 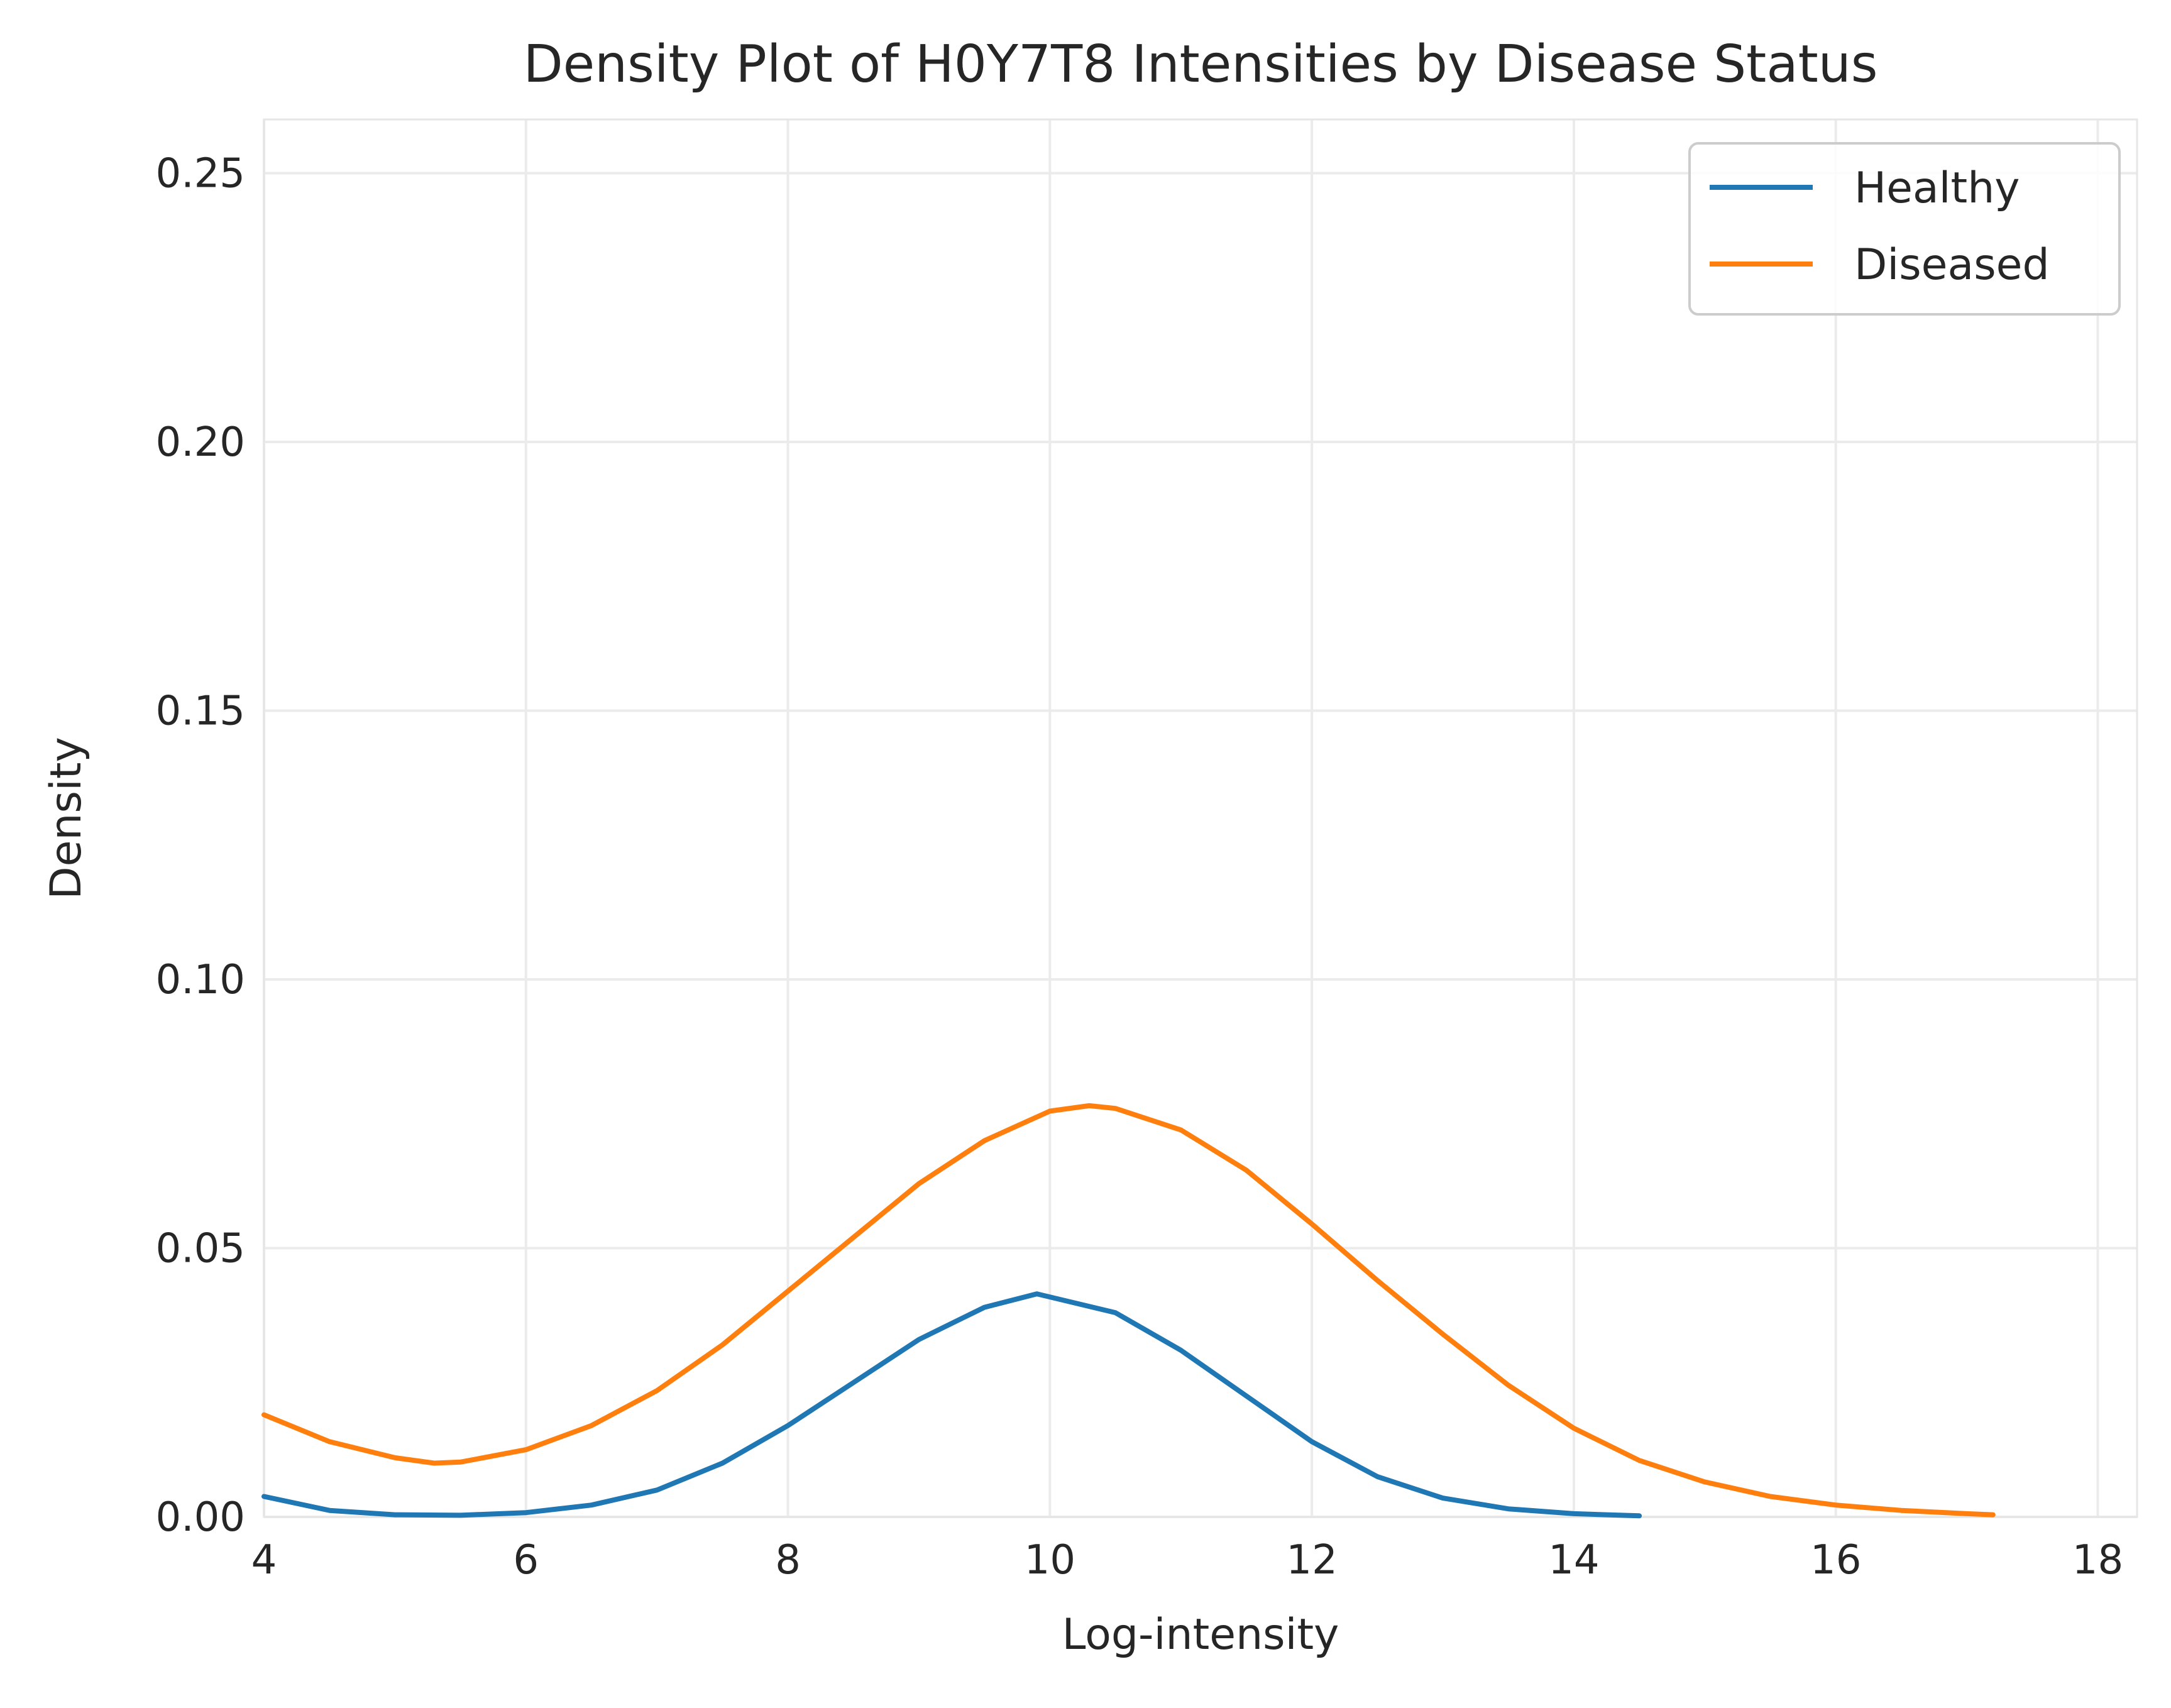 What do you see at coordinates (1200, 1635) in the screenshot?
I see `x-axis-label: Log-intensity` at bounding box center [1200, 1635].